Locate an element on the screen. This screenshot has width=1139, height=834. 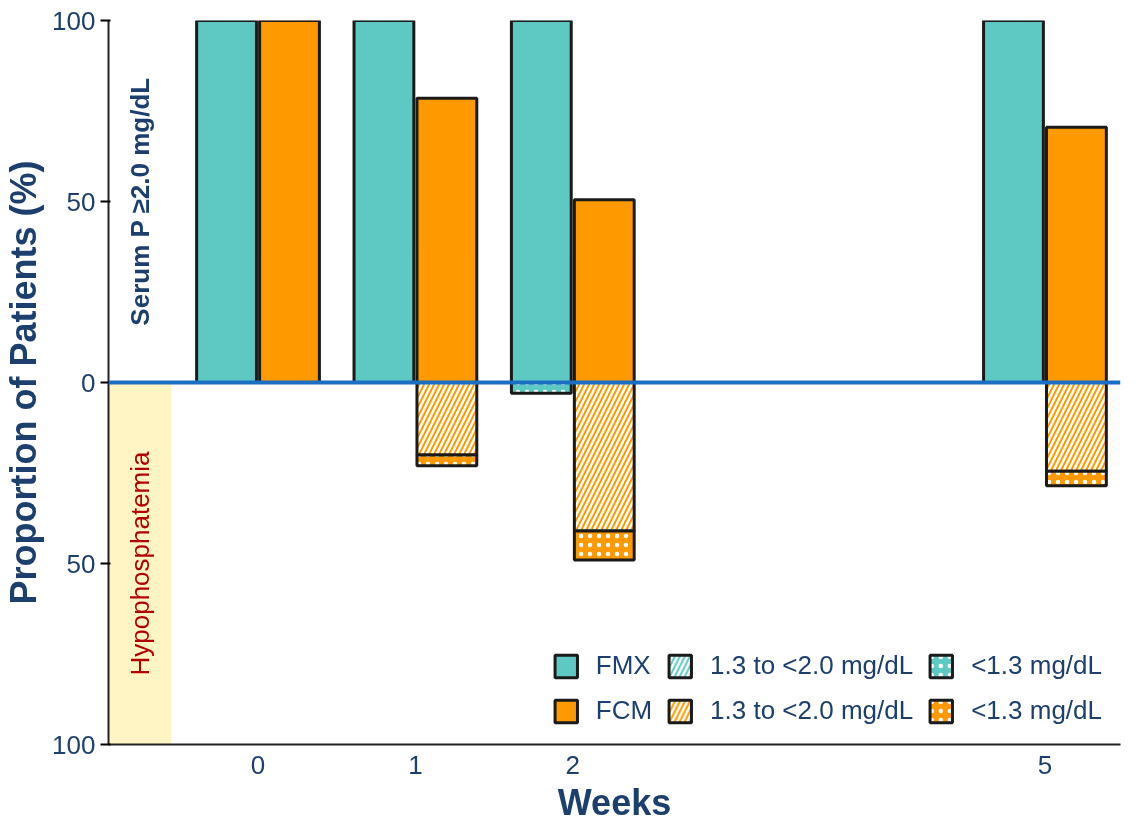
annotation: Serum P ≥2.0 mg/dL is located at coordinates (139, 201).